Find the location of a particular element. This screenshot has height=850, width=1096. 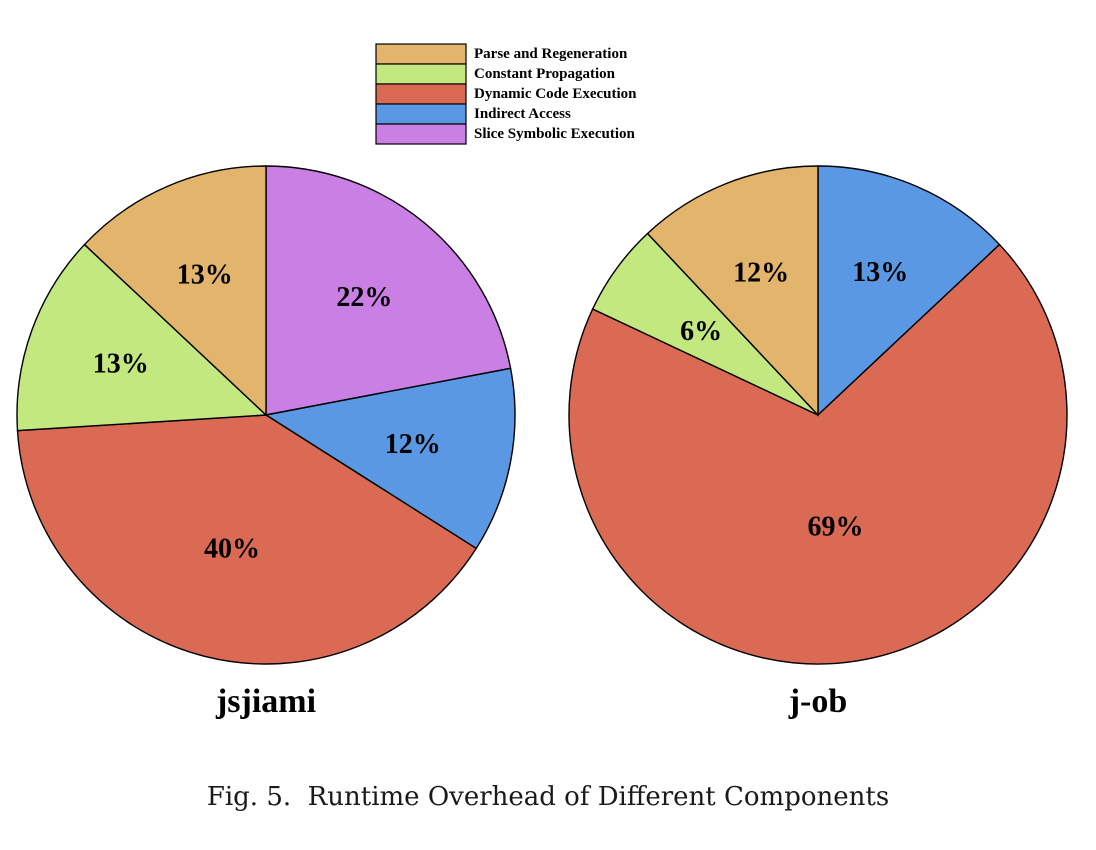

legend-swatch-indirect-access is located at coordinates (421, 114).